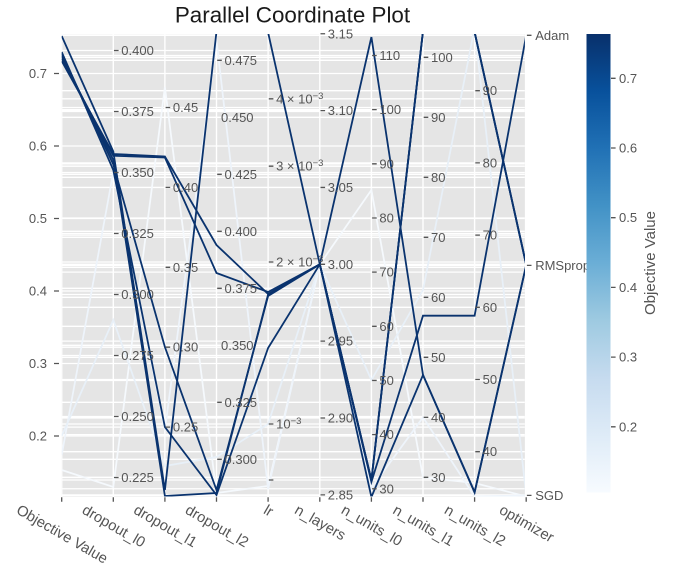 This screenshot has height=586, width=675. Describe the element at coordinates (340, 494) in the screenshot. I see `svg-text: 2.85` at that location.